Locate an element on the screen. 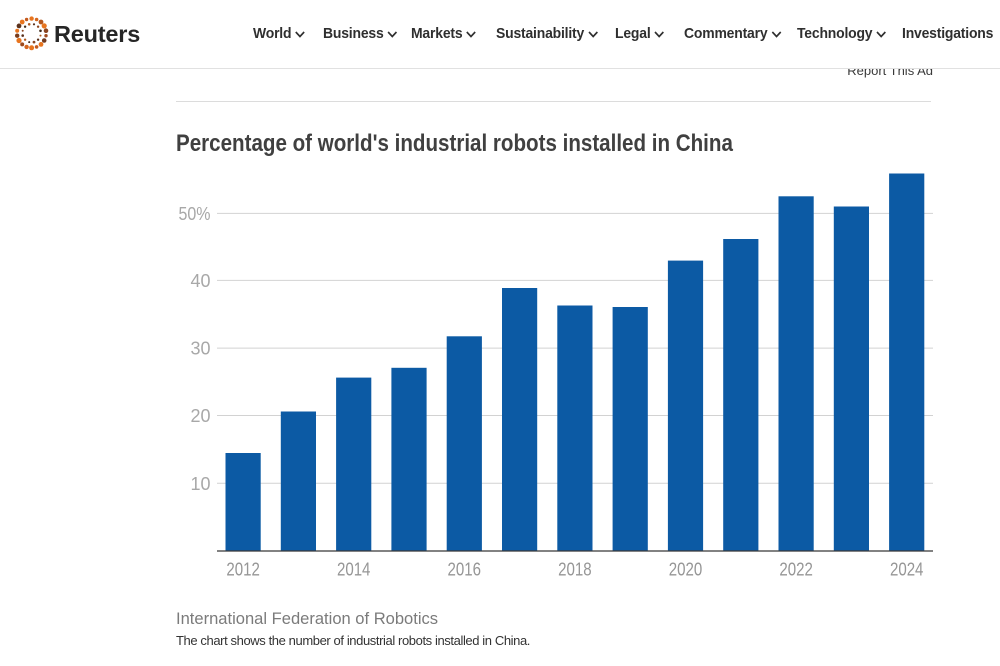  svg-text: 50% is located at coordinates (195, 214).